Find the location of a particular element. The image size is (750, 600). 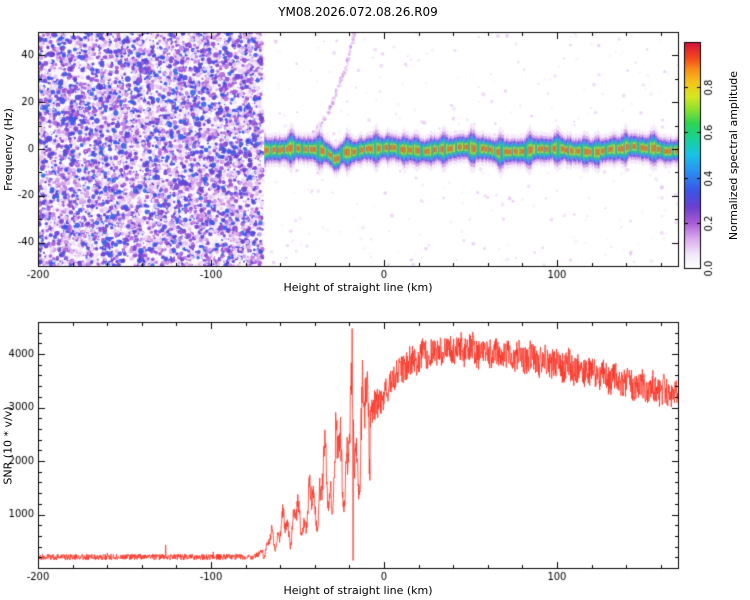

colorbar-label-wrap: Normalized spectral amplitude is located at coordinates (734, 155).